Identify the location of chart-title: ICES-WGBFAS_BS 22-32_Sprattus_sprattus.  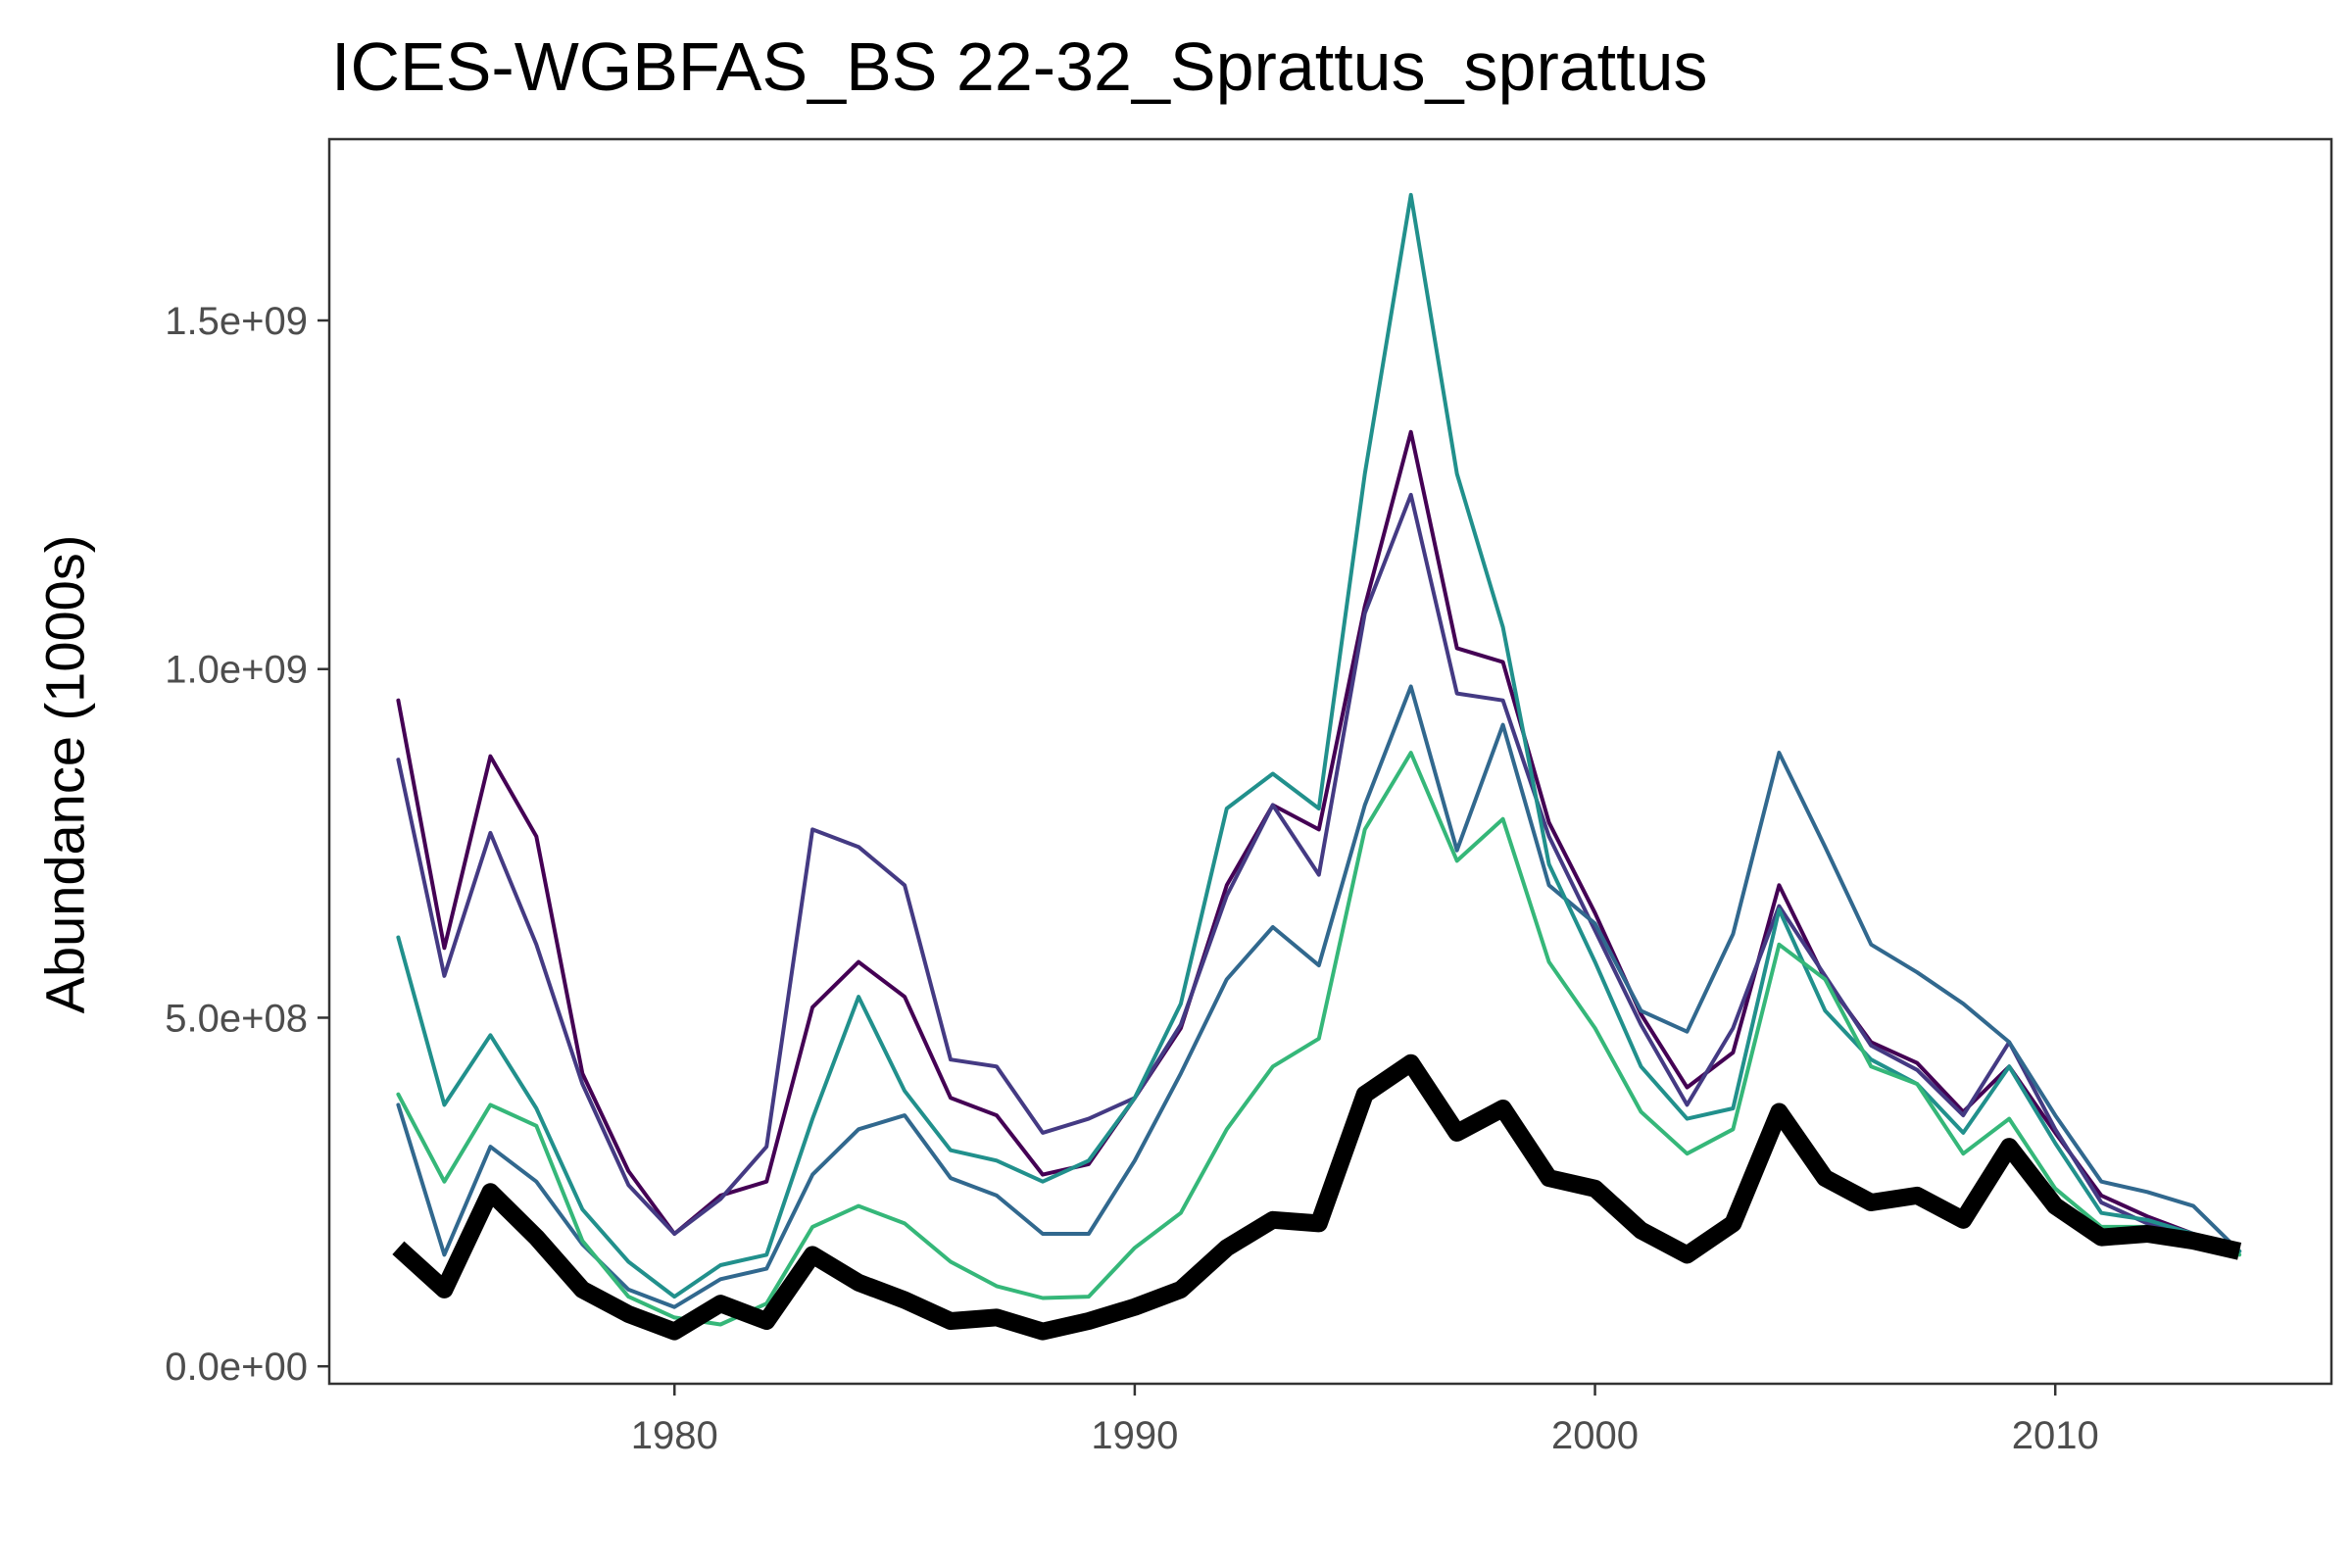
(1019, 66).